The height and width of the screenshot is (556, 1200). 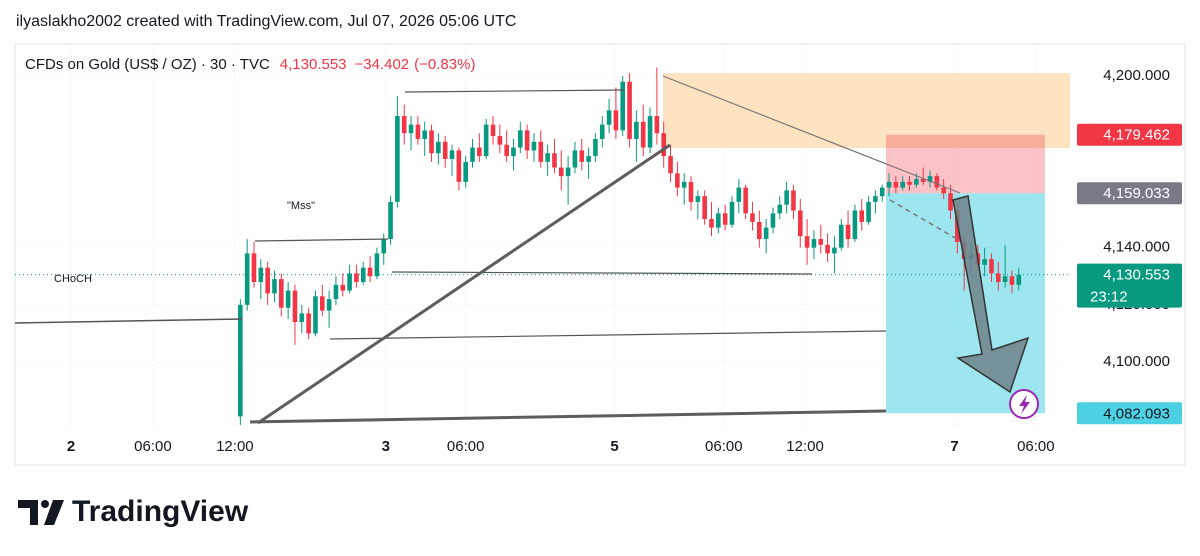 What do you see at coordinates (866, 110) in the screenshot?
I see `supply-zone` at bounding box center [866, 110].